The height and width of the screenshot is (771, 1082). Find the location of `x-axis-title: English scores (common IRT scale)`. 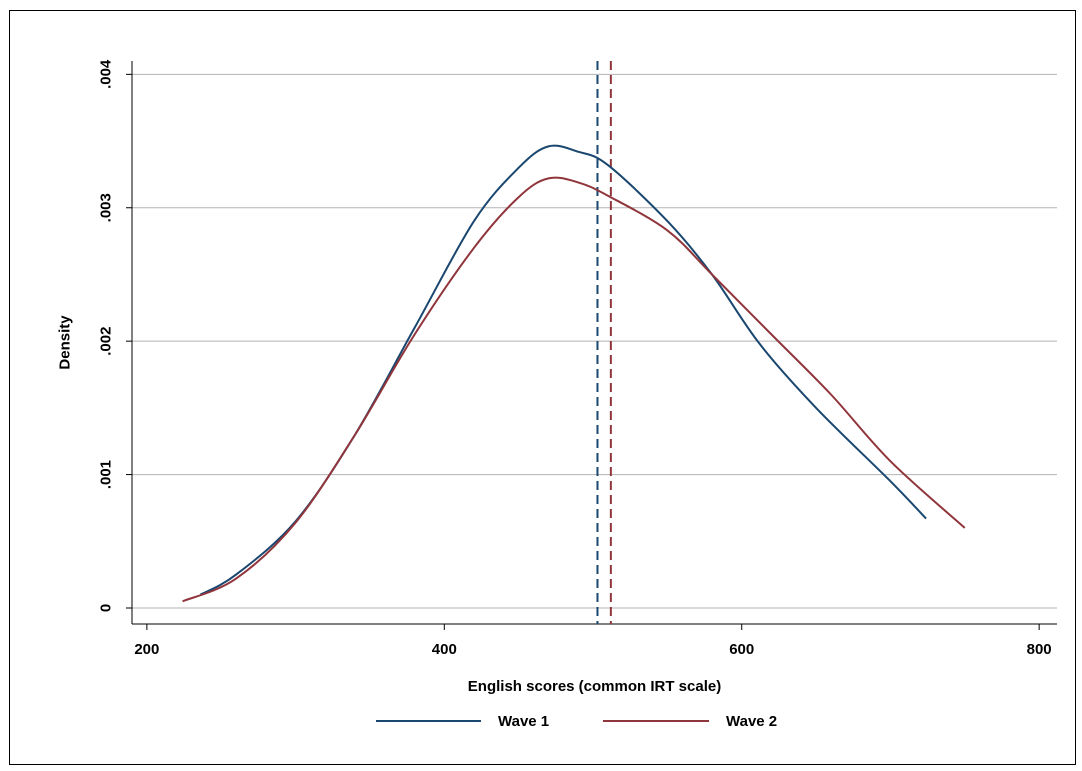

x-axis-title: English scores (common IRT scale) is located at coordinates (594, 686).